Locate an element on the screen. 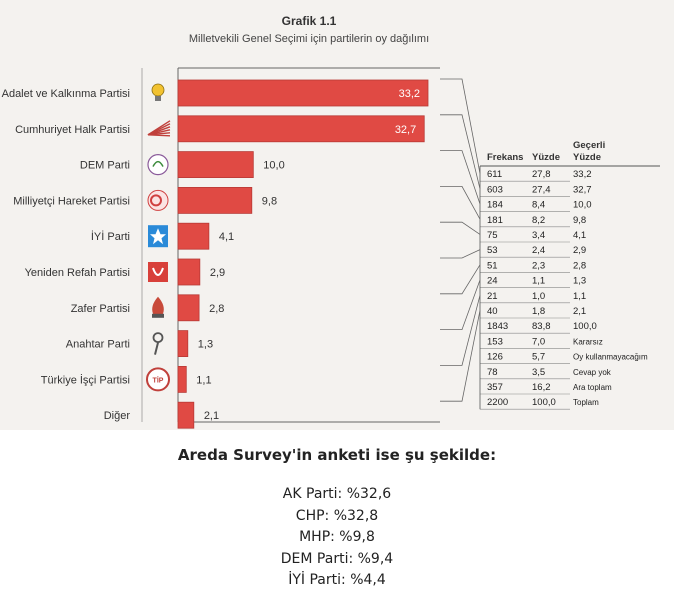 This screenshot has height=607, width=674. table-cell-gecerli: Cevap yok is located at coordinates (592, 372).